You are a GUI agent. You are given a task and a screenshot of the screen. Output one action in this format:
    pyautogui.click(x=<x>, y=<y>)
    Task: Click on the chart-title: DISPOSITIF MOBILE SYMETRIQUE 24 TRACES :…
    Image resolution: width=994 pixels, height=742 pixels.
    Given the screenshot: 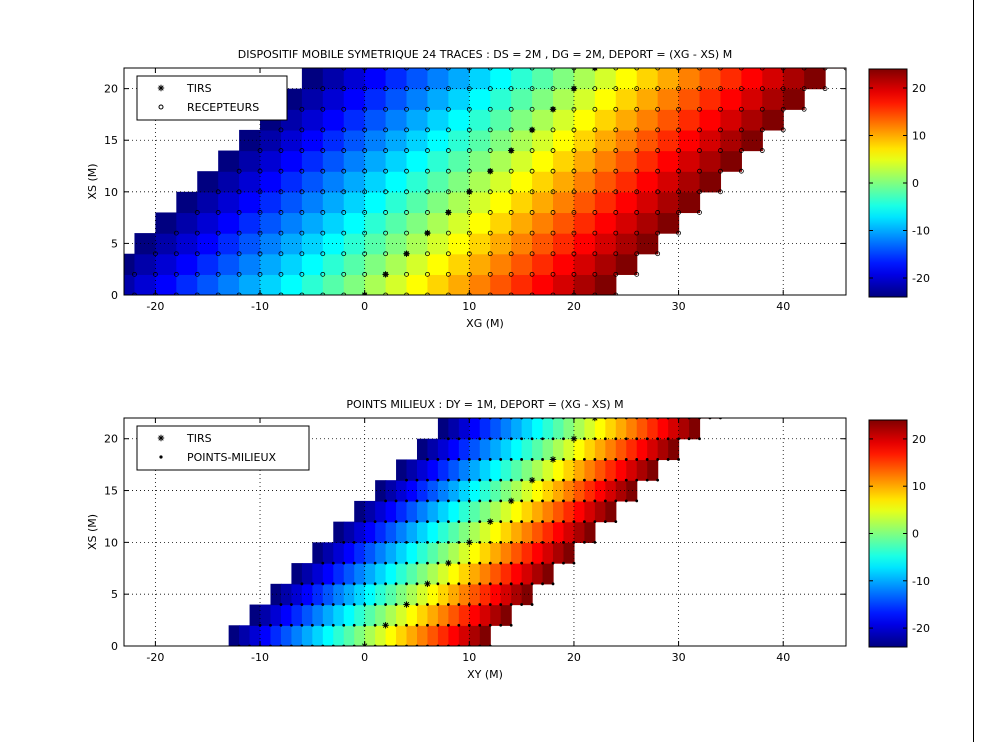 What is the action you would take?
    pyautogui.click(x=485, y=54)
    